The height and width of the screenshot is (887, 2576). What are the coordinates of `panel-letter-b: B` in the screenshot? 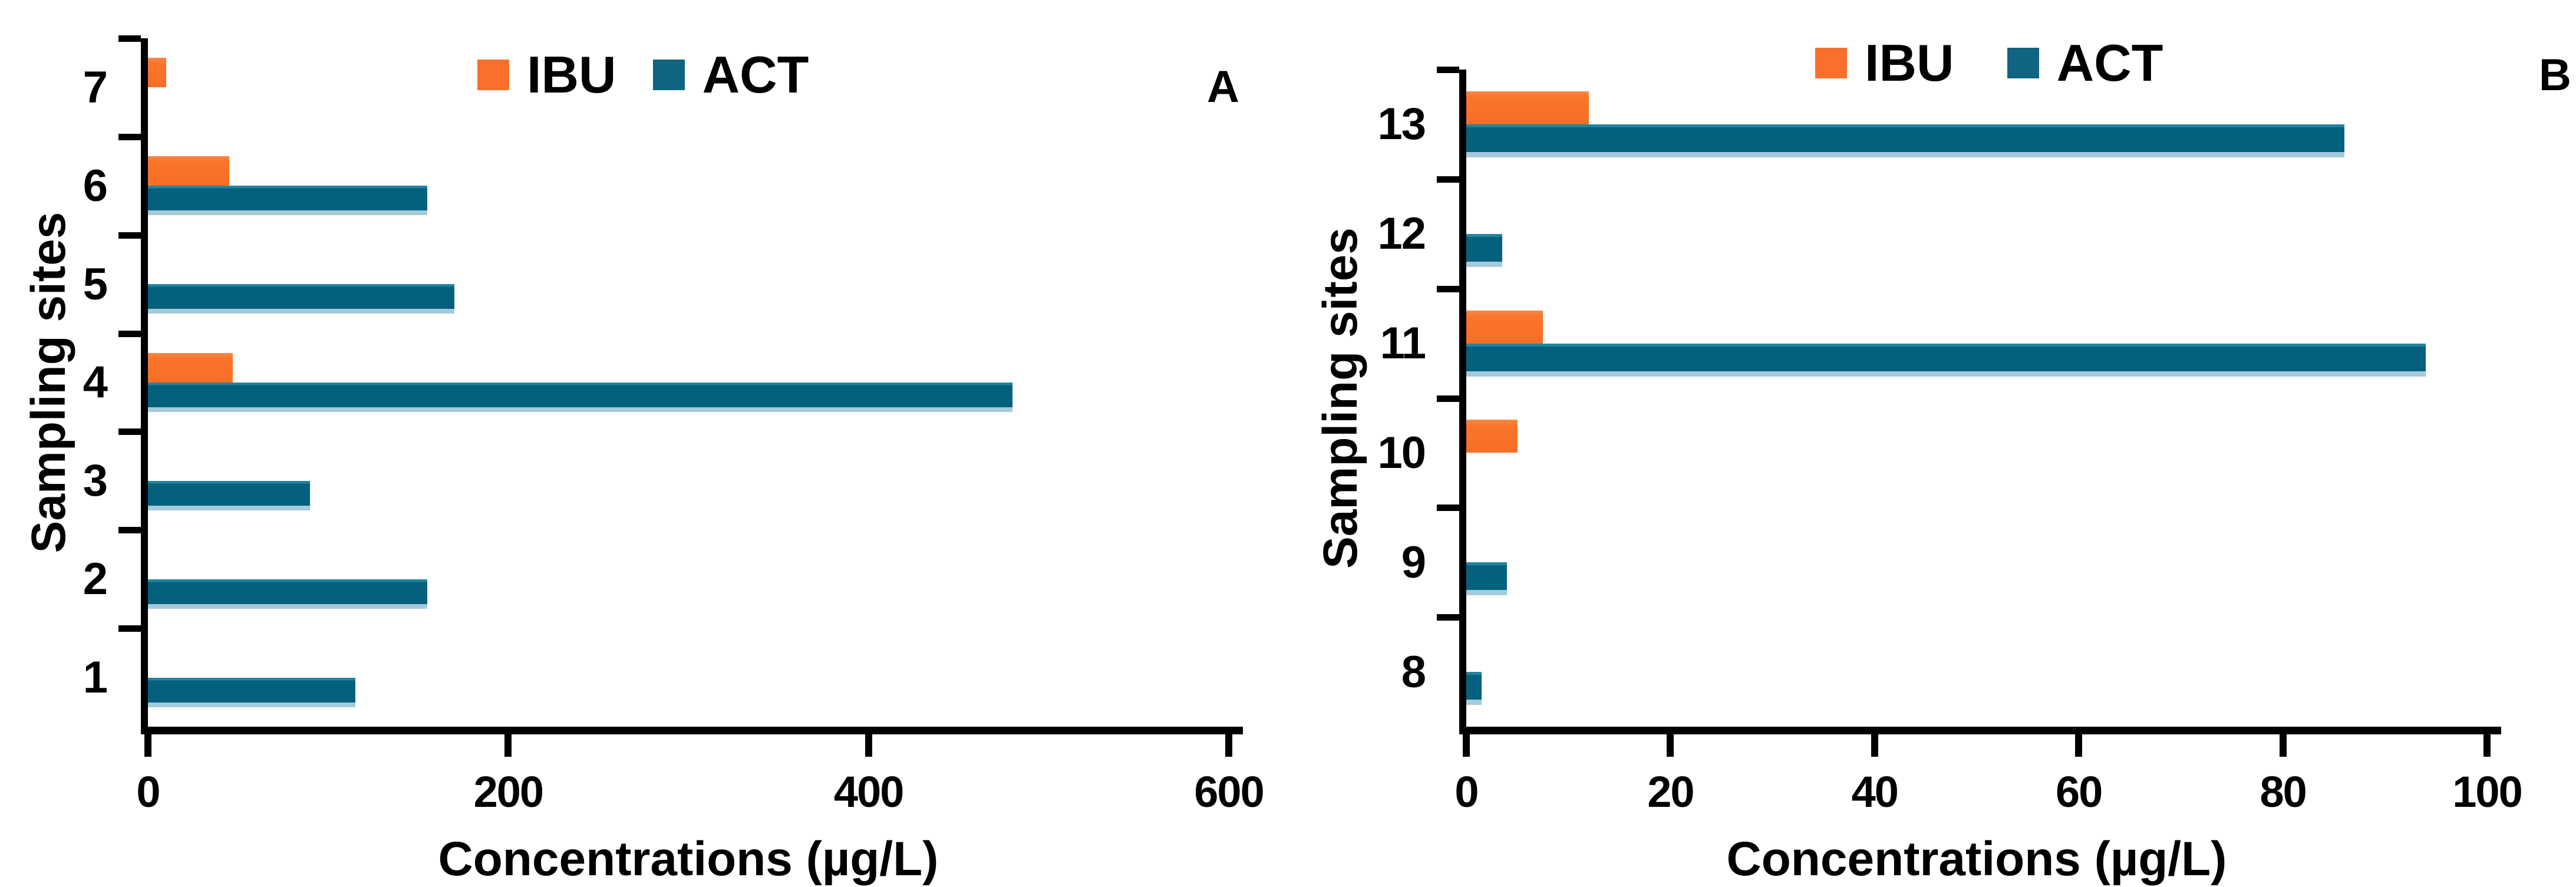 It's located at (2555, 75).